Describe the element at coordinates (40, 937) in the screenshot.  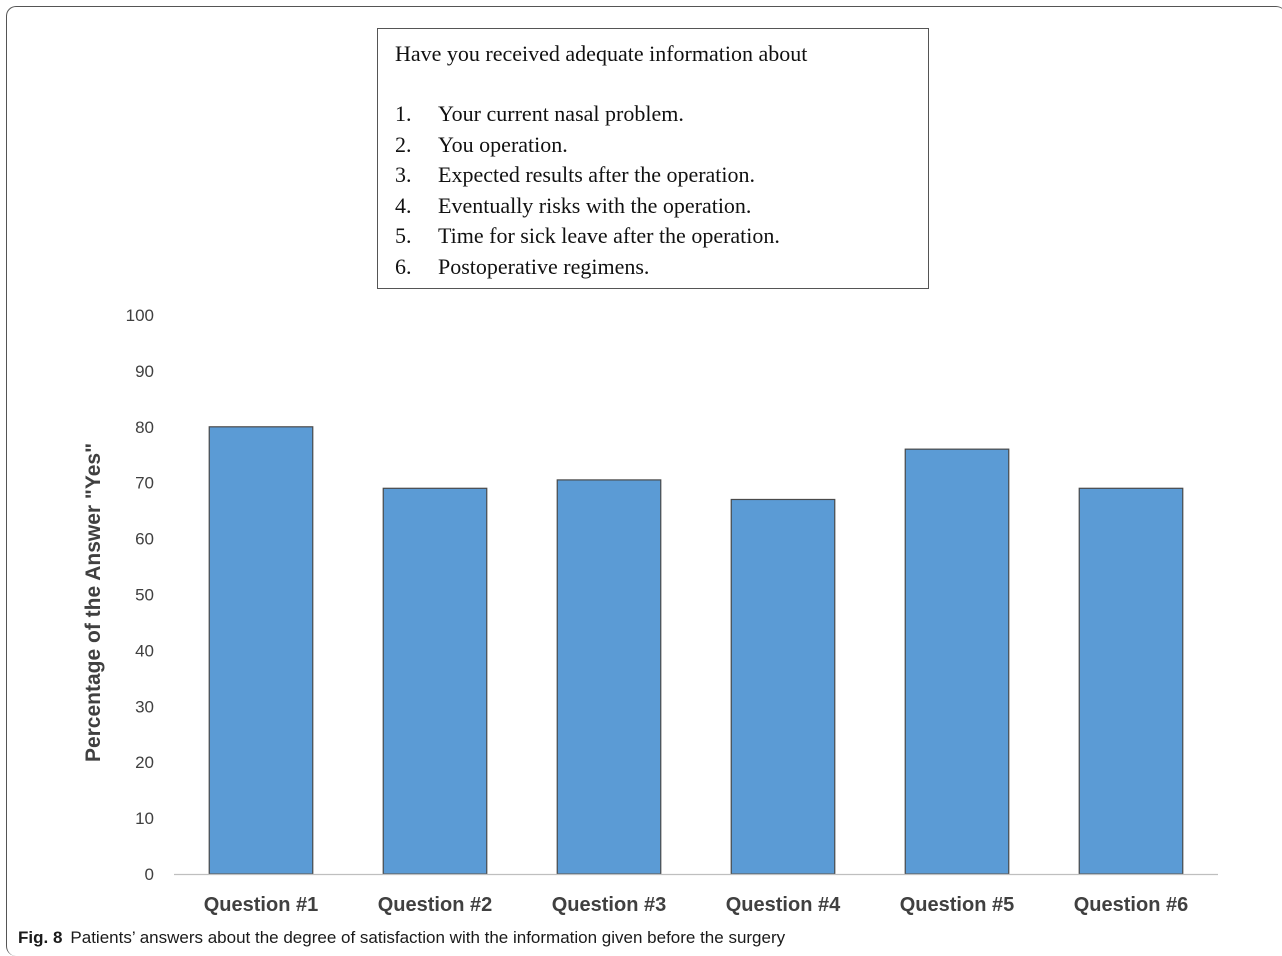
I see `figure-caption-label: Fig. 8` at that location.